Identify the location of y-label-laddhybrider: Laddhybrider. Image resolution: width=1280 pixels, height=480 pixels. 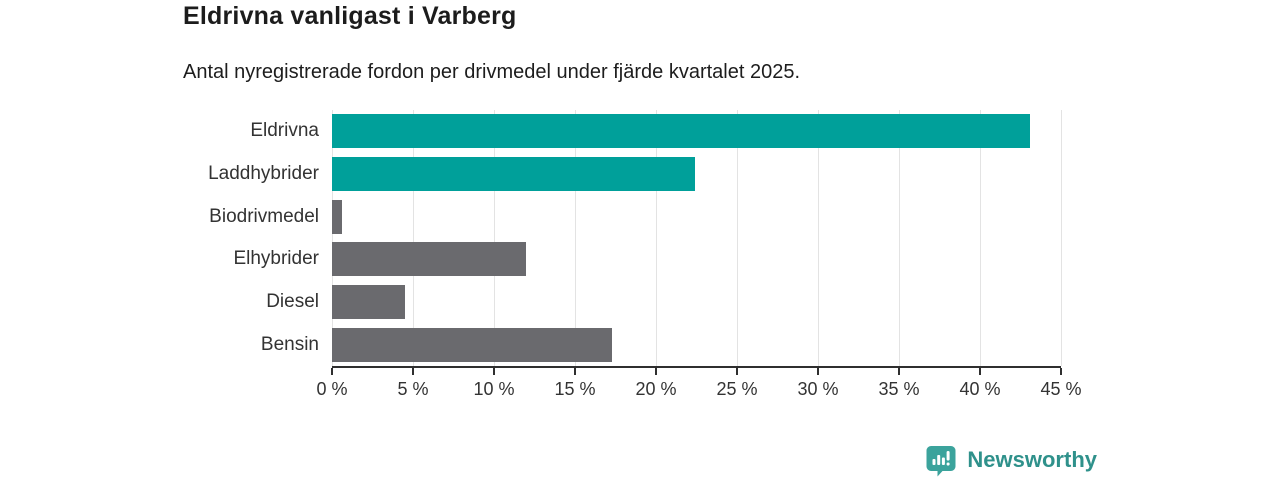
(263, 173).